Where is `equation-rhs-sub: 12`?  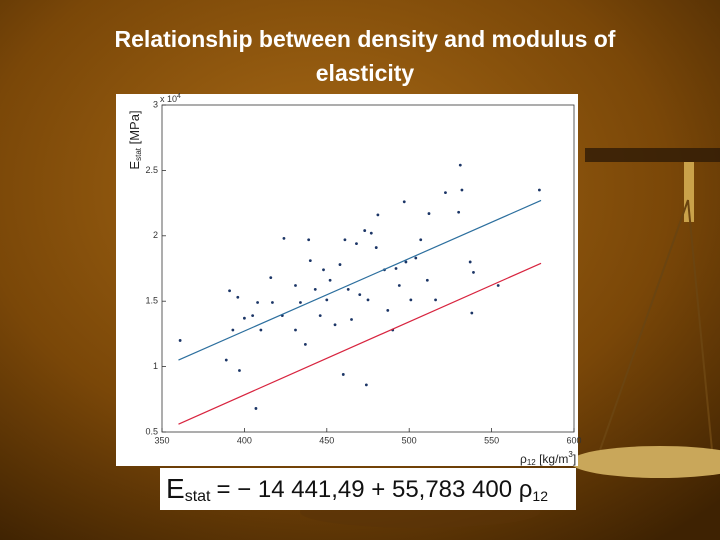
equation-rhs-sub: 12 is located at coordinates (540, 496).